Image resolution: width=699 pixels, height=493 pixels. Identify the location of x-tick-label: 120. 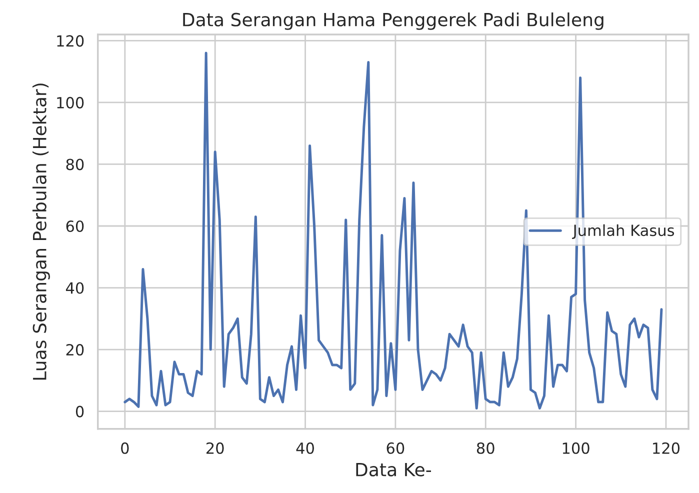
(666, 448).